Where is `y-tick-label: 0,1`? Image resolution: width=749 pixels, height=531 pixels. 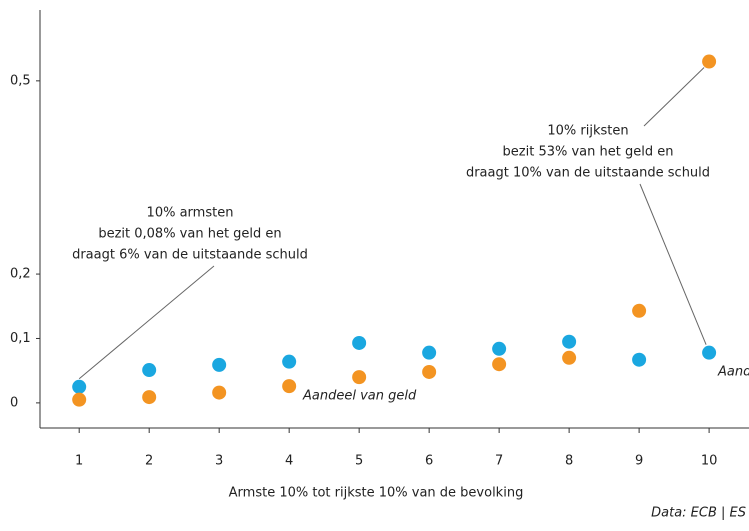
y-tick-label: 0,1 is located at coordinates (20, 338).